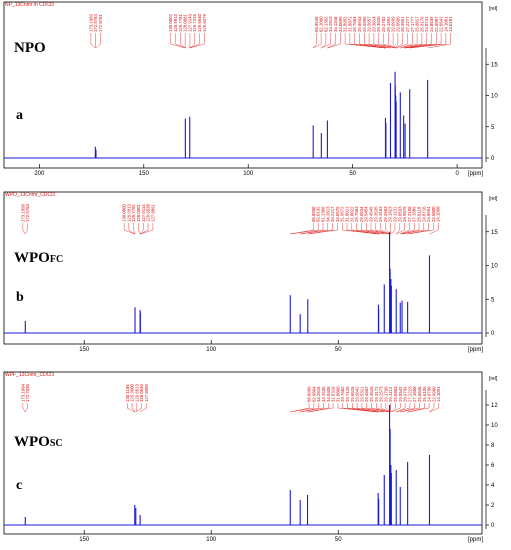  Describe the element at coordinates (399, 214) in the screenshot. I see `peak-shift-label: 29.0533` at that location.